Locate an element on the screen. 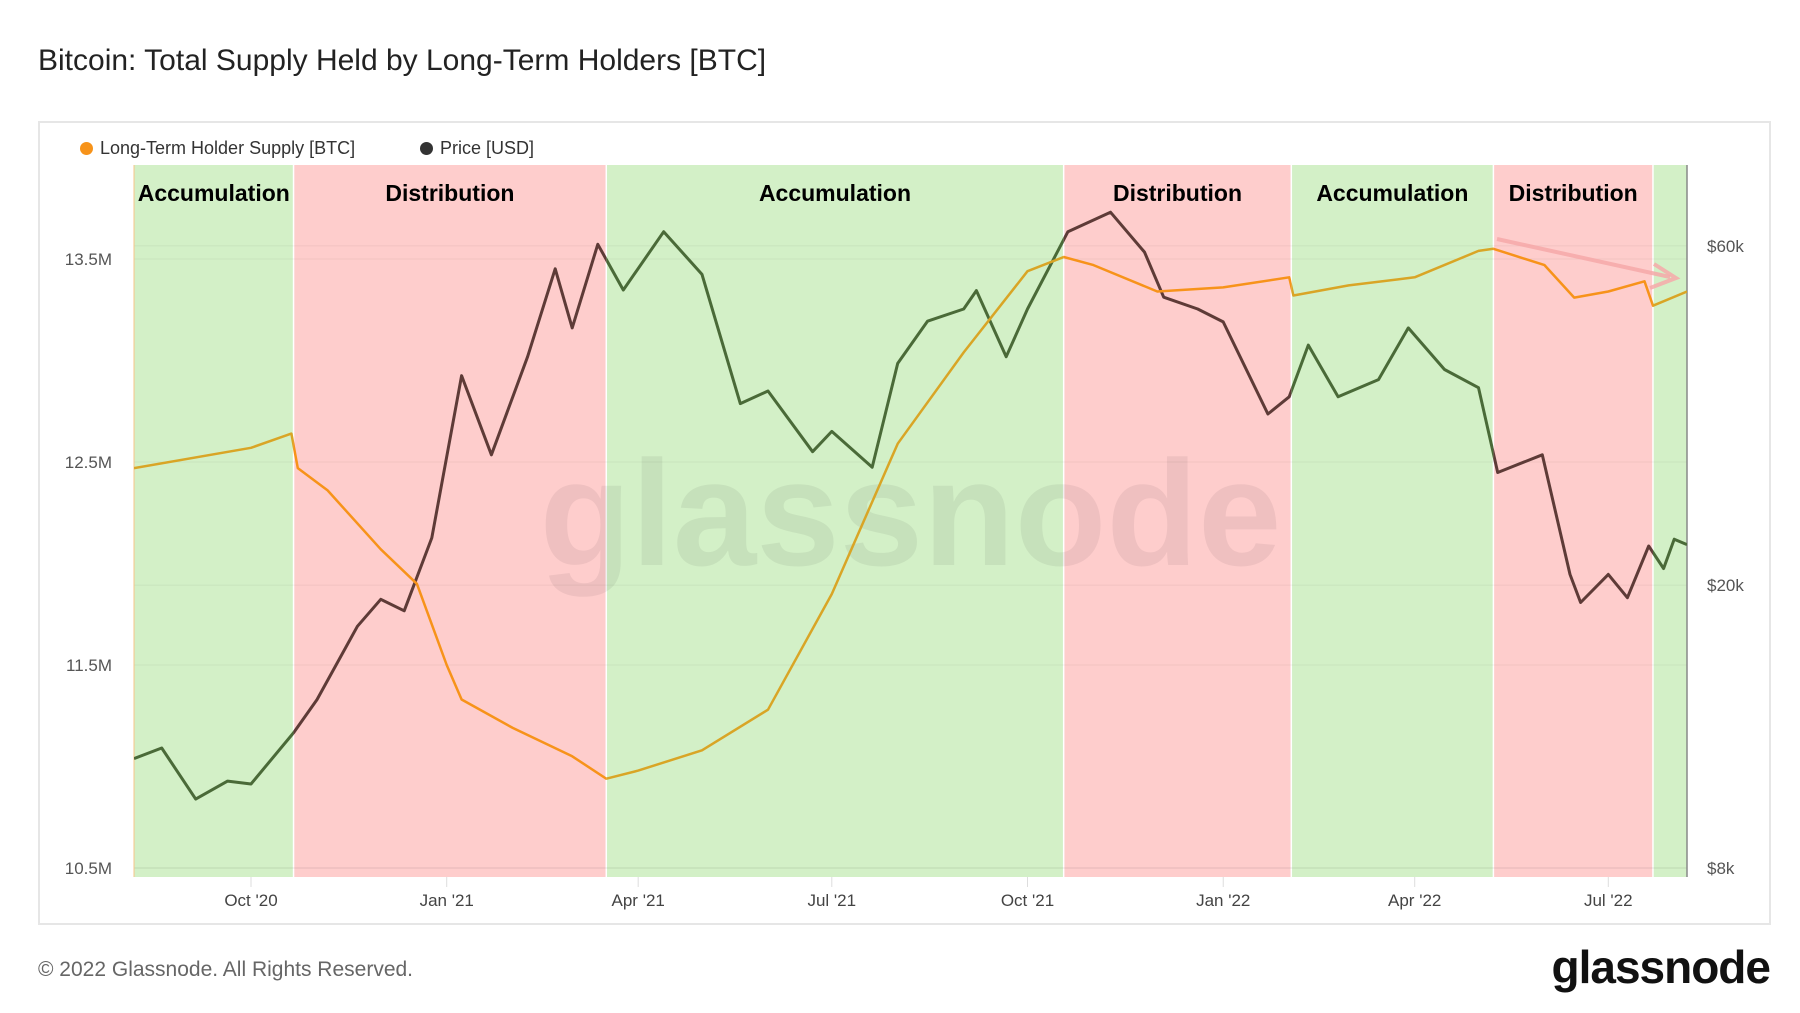  x-tick-label: Oct '21 is located at coordinates (1027, 900).